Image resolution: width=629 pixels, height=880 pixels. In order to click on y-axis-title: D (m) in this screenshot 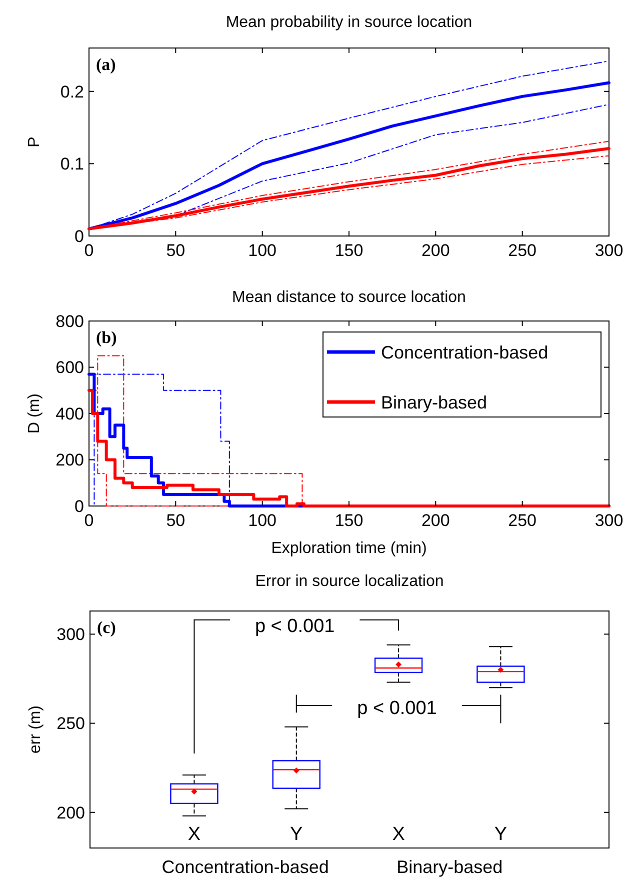, I will do `click(34, 414)`.